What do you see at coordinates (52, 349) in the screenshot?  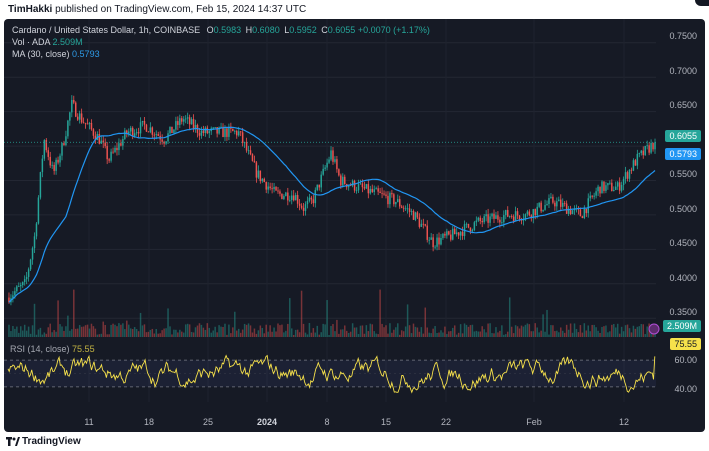 I see `rsi-legend: RSI (14, close) 75.55` at bounding box center [52, 349].